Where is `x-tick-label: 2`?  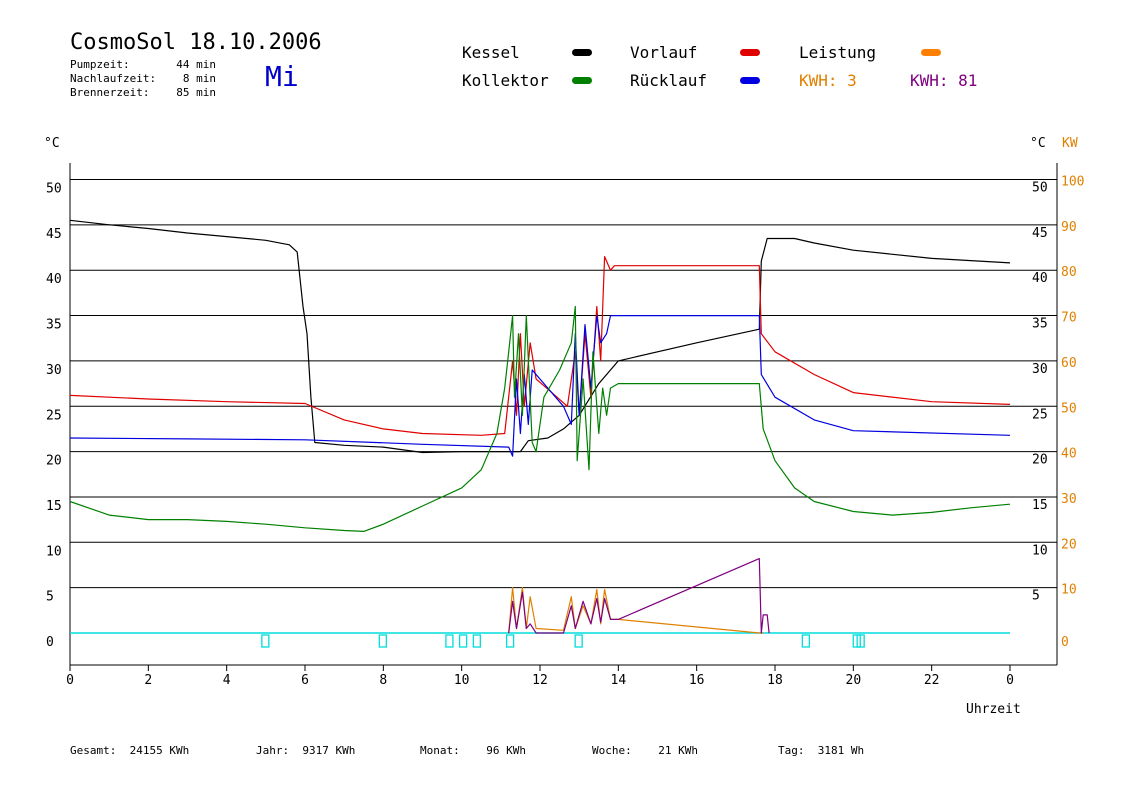
x-tick-label: 2 is located at coordinates (148, 680).